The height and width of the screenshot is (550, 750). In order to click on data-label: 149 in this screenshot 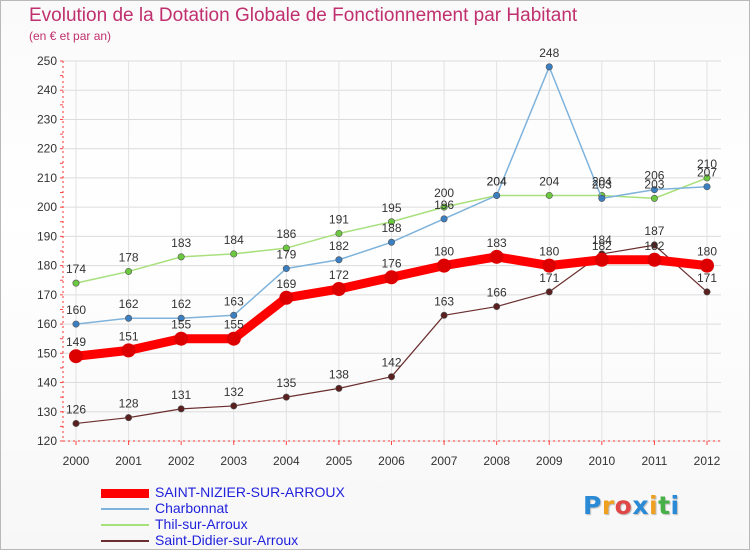, I will do `click(76, 342)`.